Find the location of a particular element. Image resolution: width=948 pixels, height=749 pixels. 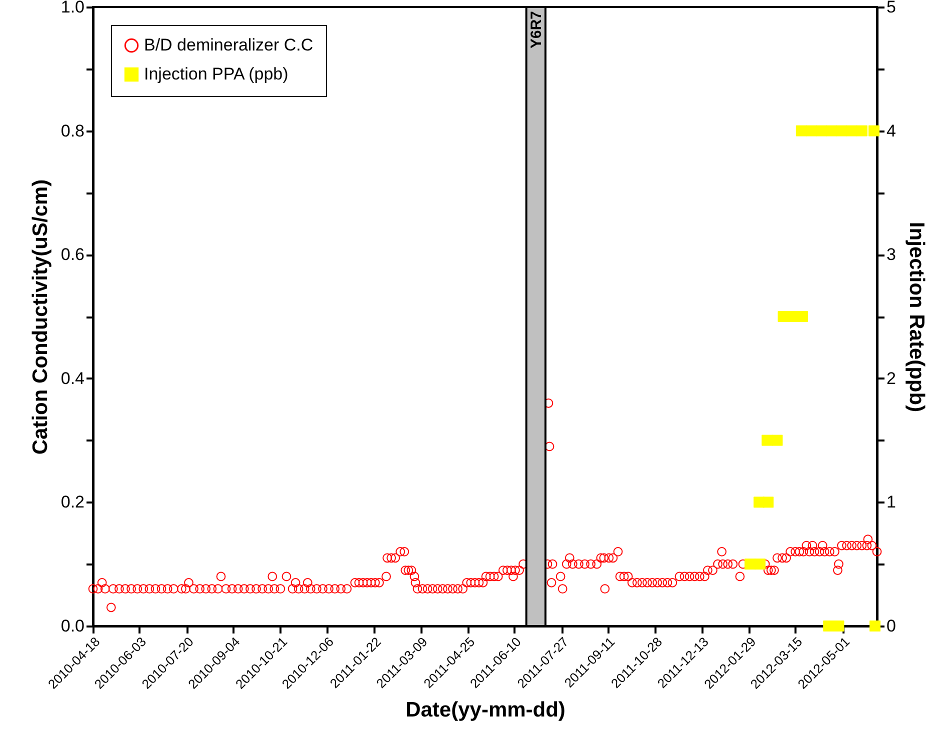

y2-tick-label: 2 is located at coordinates (891, 378).